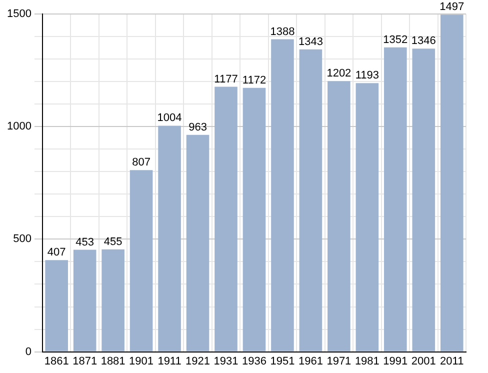 The width and height of the screenshot is (488, 373). Describe the element at coordinates (310, 42) in the screenshot. I see `data-label: 1343` at that location.